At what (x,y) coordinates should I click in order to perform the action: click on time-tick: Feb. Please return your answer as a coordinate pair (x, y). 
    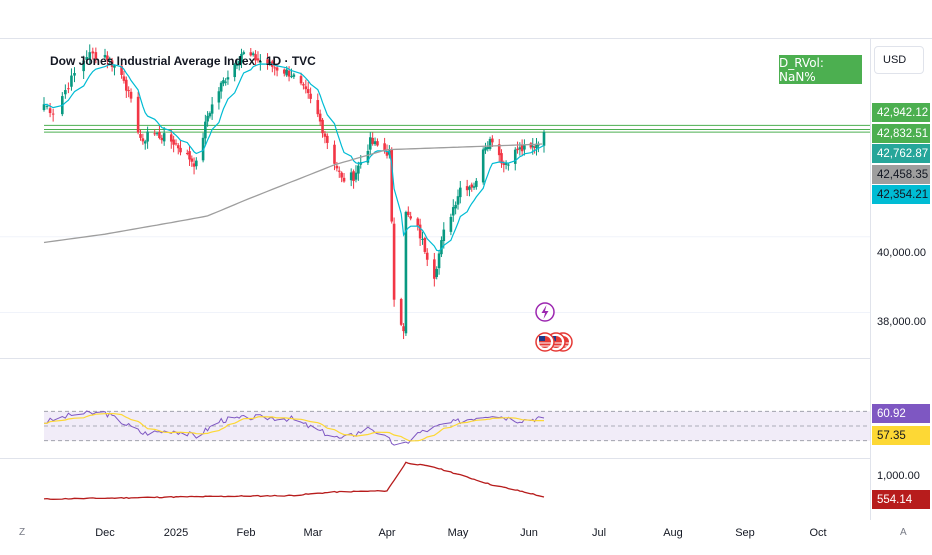
    Looking at the image, I should click on (246, 533).